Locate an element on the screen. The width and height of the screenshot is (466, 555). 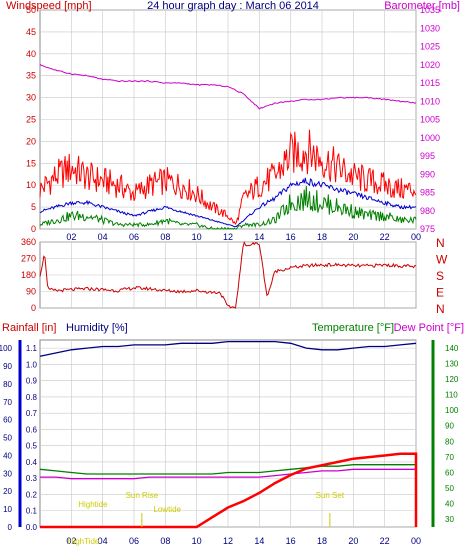
temperature-tick-label: 30 is located at coordinates (449, 519).